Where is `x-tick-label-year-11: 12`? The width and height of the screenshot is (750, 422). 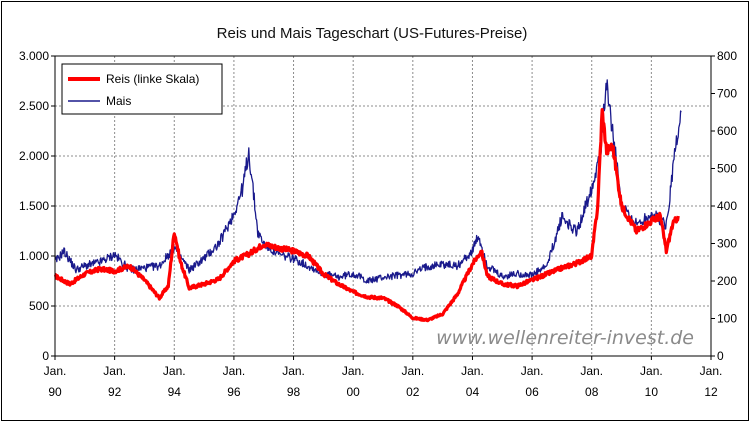 x-tick-label-year-11: 12 is located at coordinates (711, 392).